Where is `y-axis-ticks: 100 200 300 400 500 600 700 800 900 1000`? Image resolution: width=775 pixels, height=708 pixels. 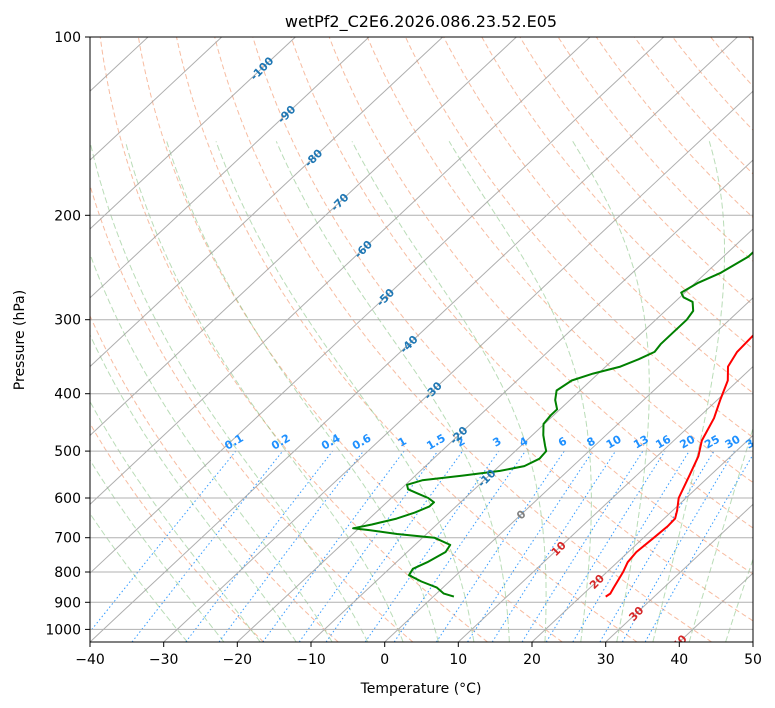 y-axis-ticks: 100 200 300 400 500 600 700 800 900 1000 is located at coordinates (67, 334).